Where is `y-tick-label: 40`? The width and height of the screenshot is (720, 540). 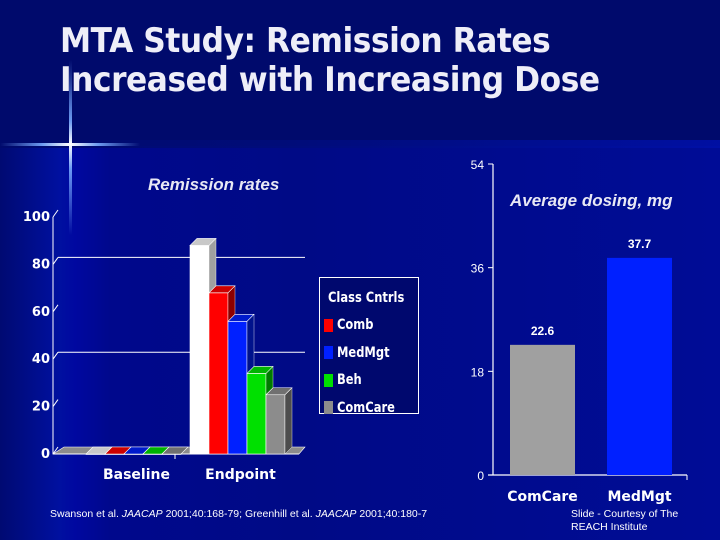 y-tick-label: 40 is located at coordinates (41, 359).